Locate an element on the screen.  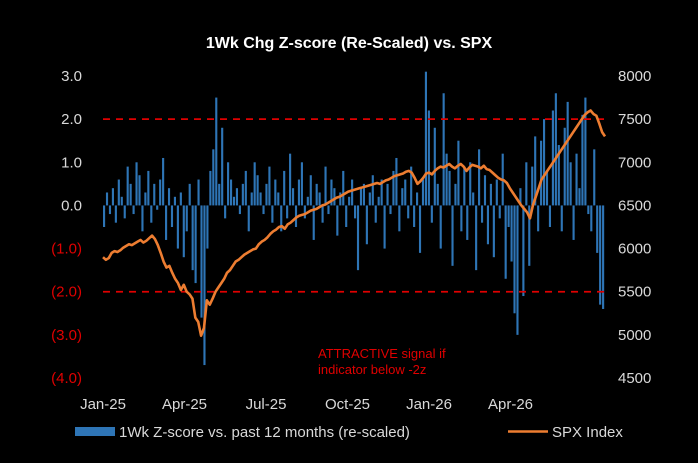
left-axis-tick-label: (4.0) is located at coordinates (66, 378).